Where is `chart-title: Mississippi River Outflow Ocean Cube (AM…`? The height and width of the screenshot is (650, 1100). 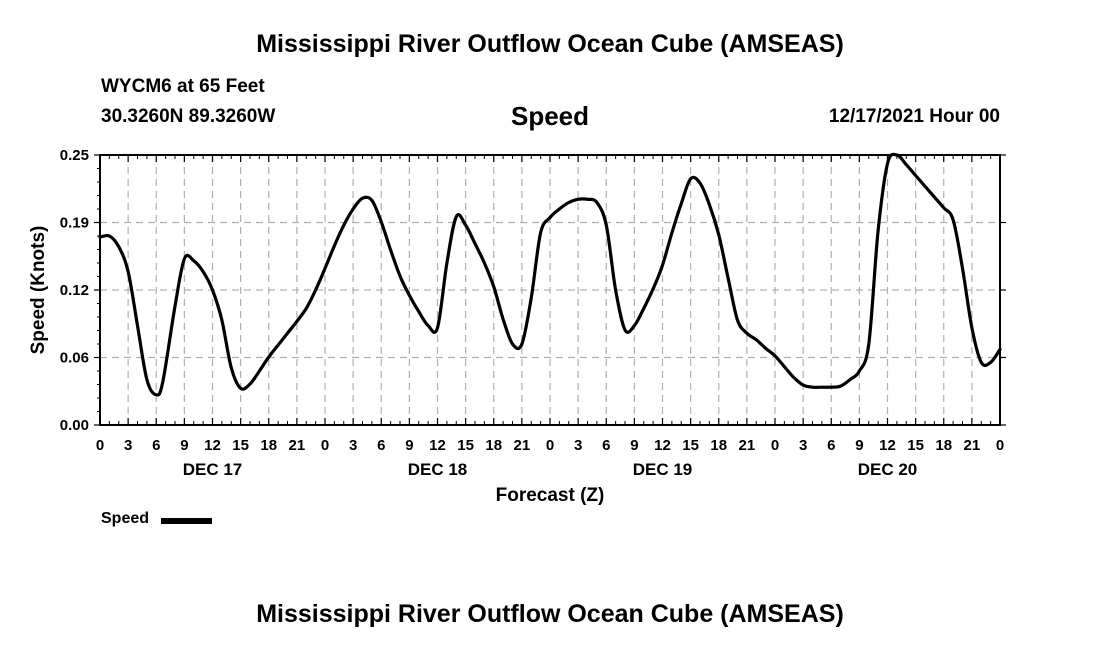
chart-title: Mississippi River Outflow Ocean Cube (AM… is located at coordinates (550, 44).